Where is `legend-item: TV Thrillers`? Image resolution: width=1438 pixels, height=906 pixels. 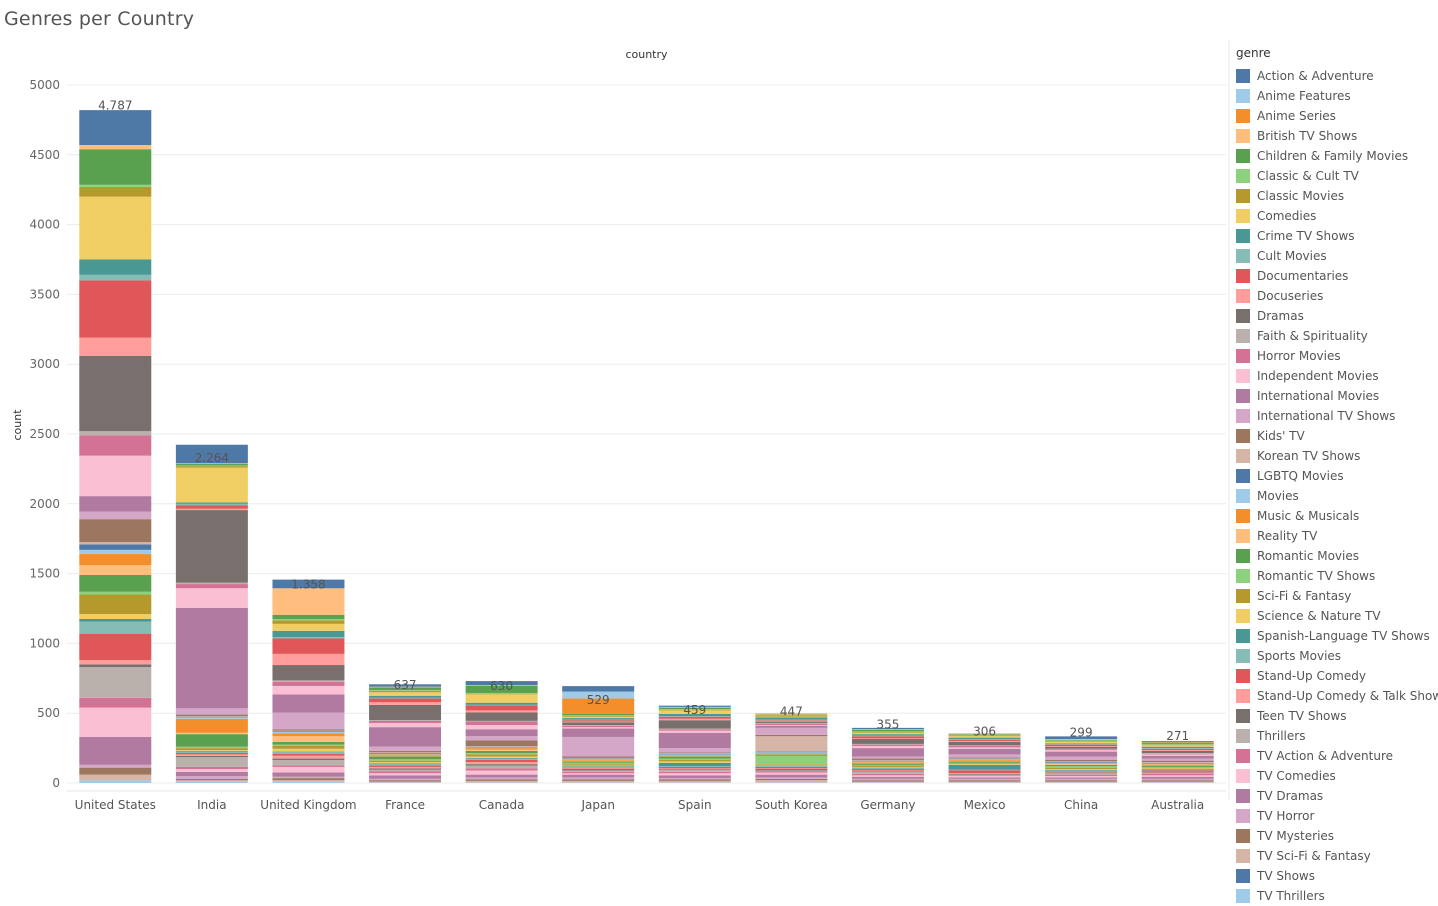 legend-item: TV Thrillers is located at coordinates (1336, 896).